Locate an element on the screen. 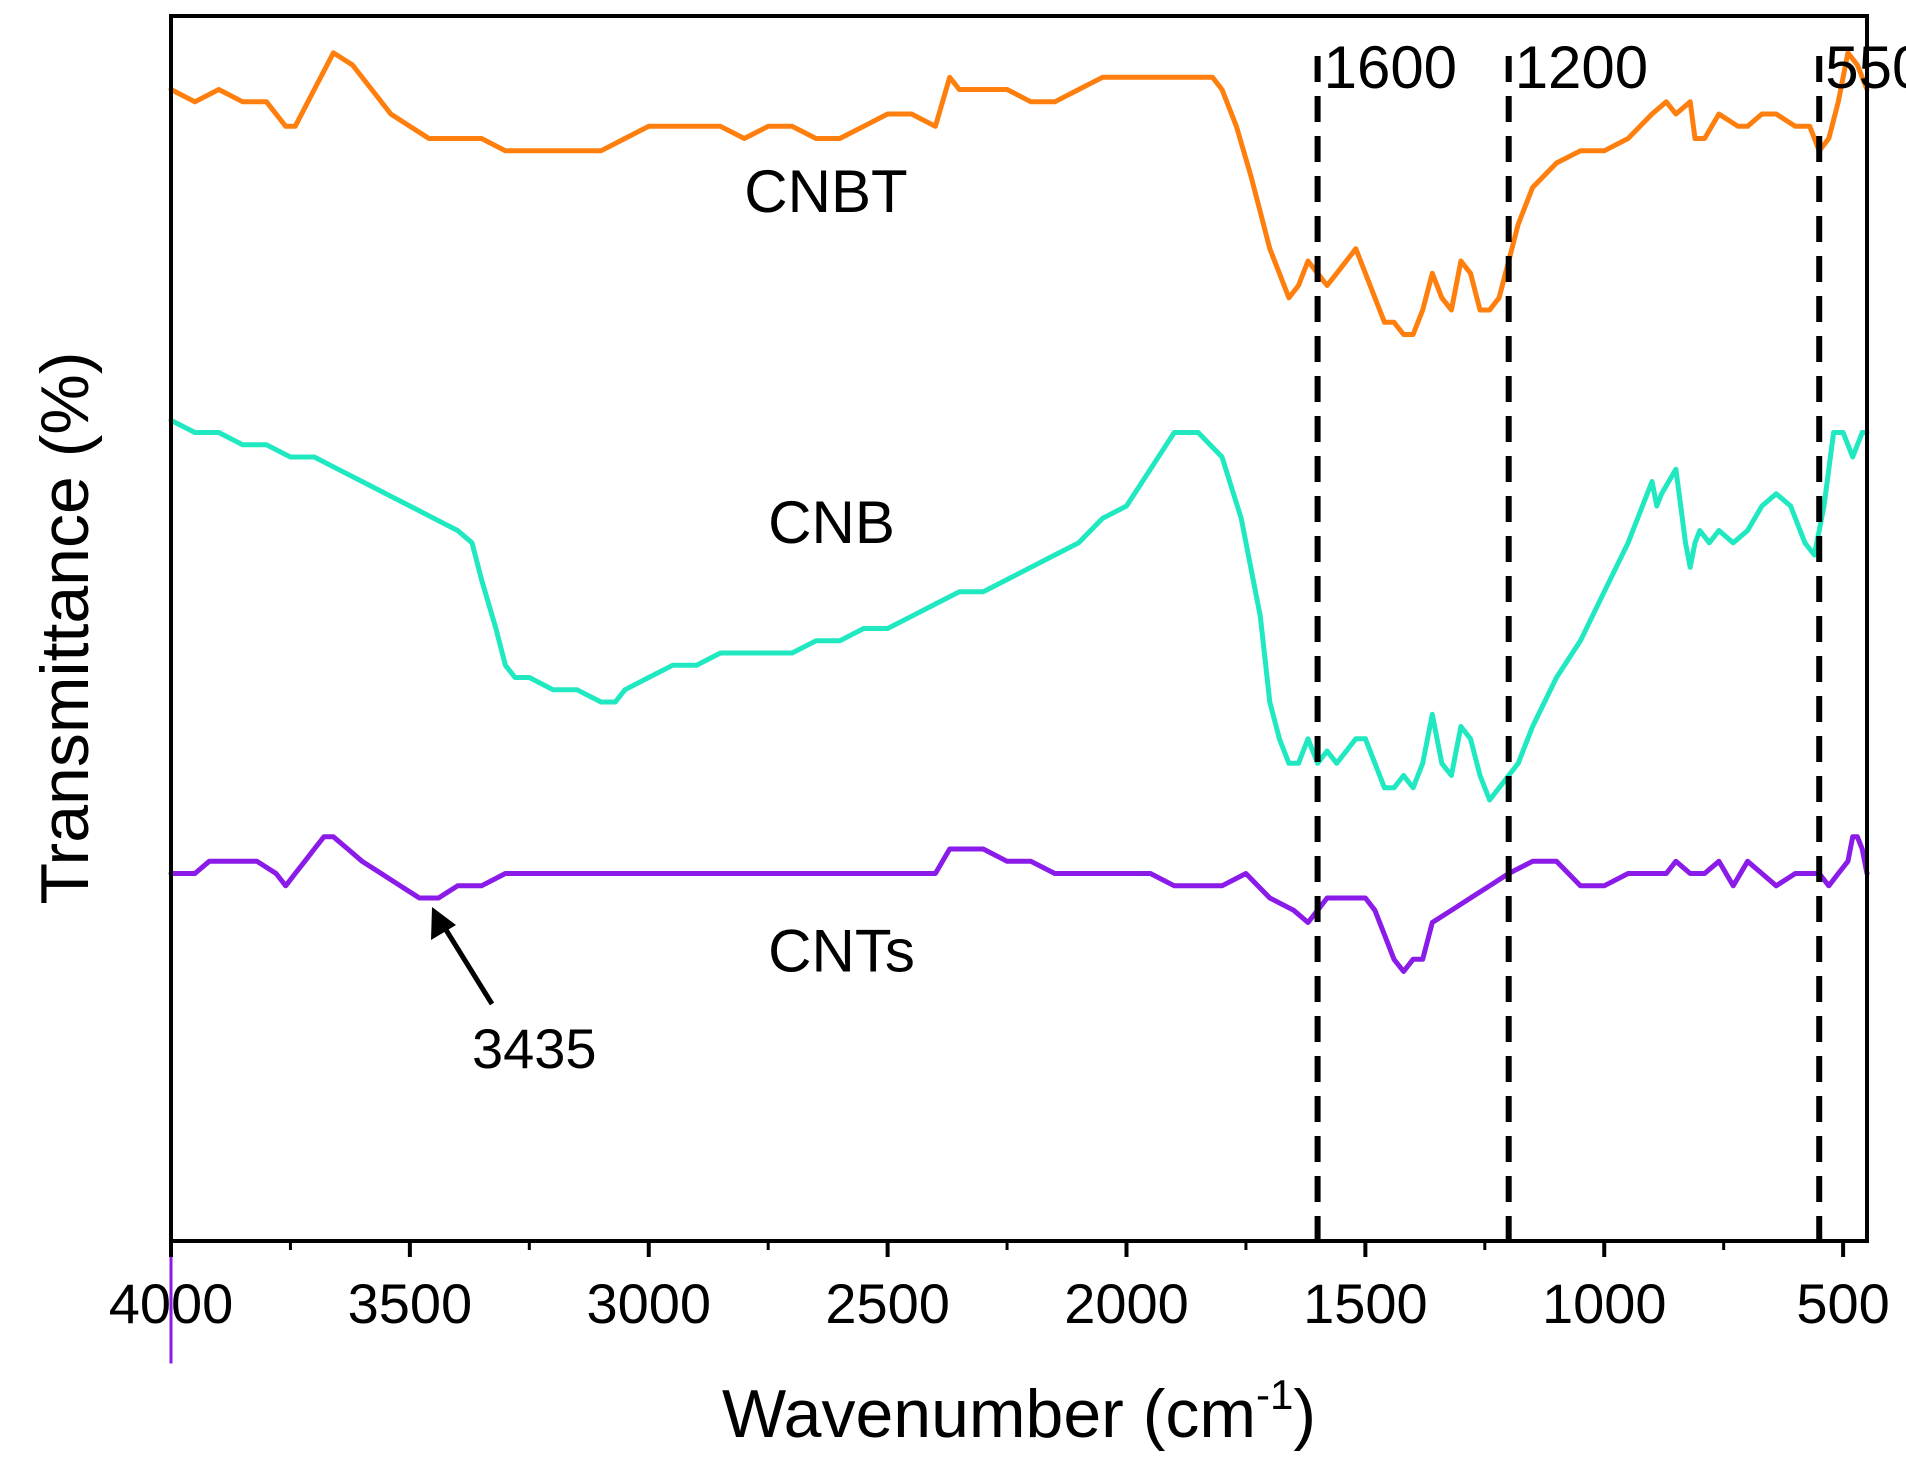 The image size is (1906, 1474). reference-label-1600: 1600 is located at coordinates (1390, 67).